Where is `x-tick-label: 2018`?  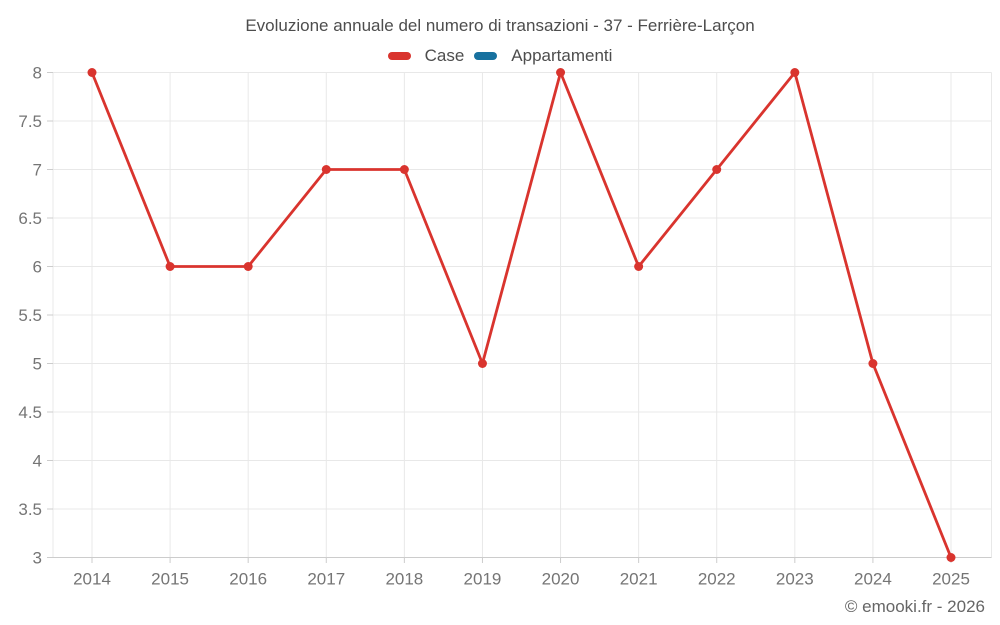 x-tick-label: 2018 is located at coordinates (404, 579).